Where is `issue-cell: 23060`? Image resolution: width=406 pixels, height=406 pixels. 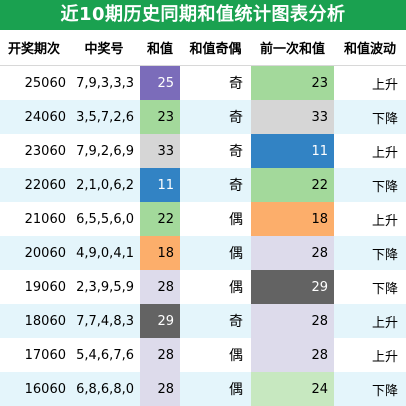 issue-cell: 23060 is located at coordinates (45, 151).